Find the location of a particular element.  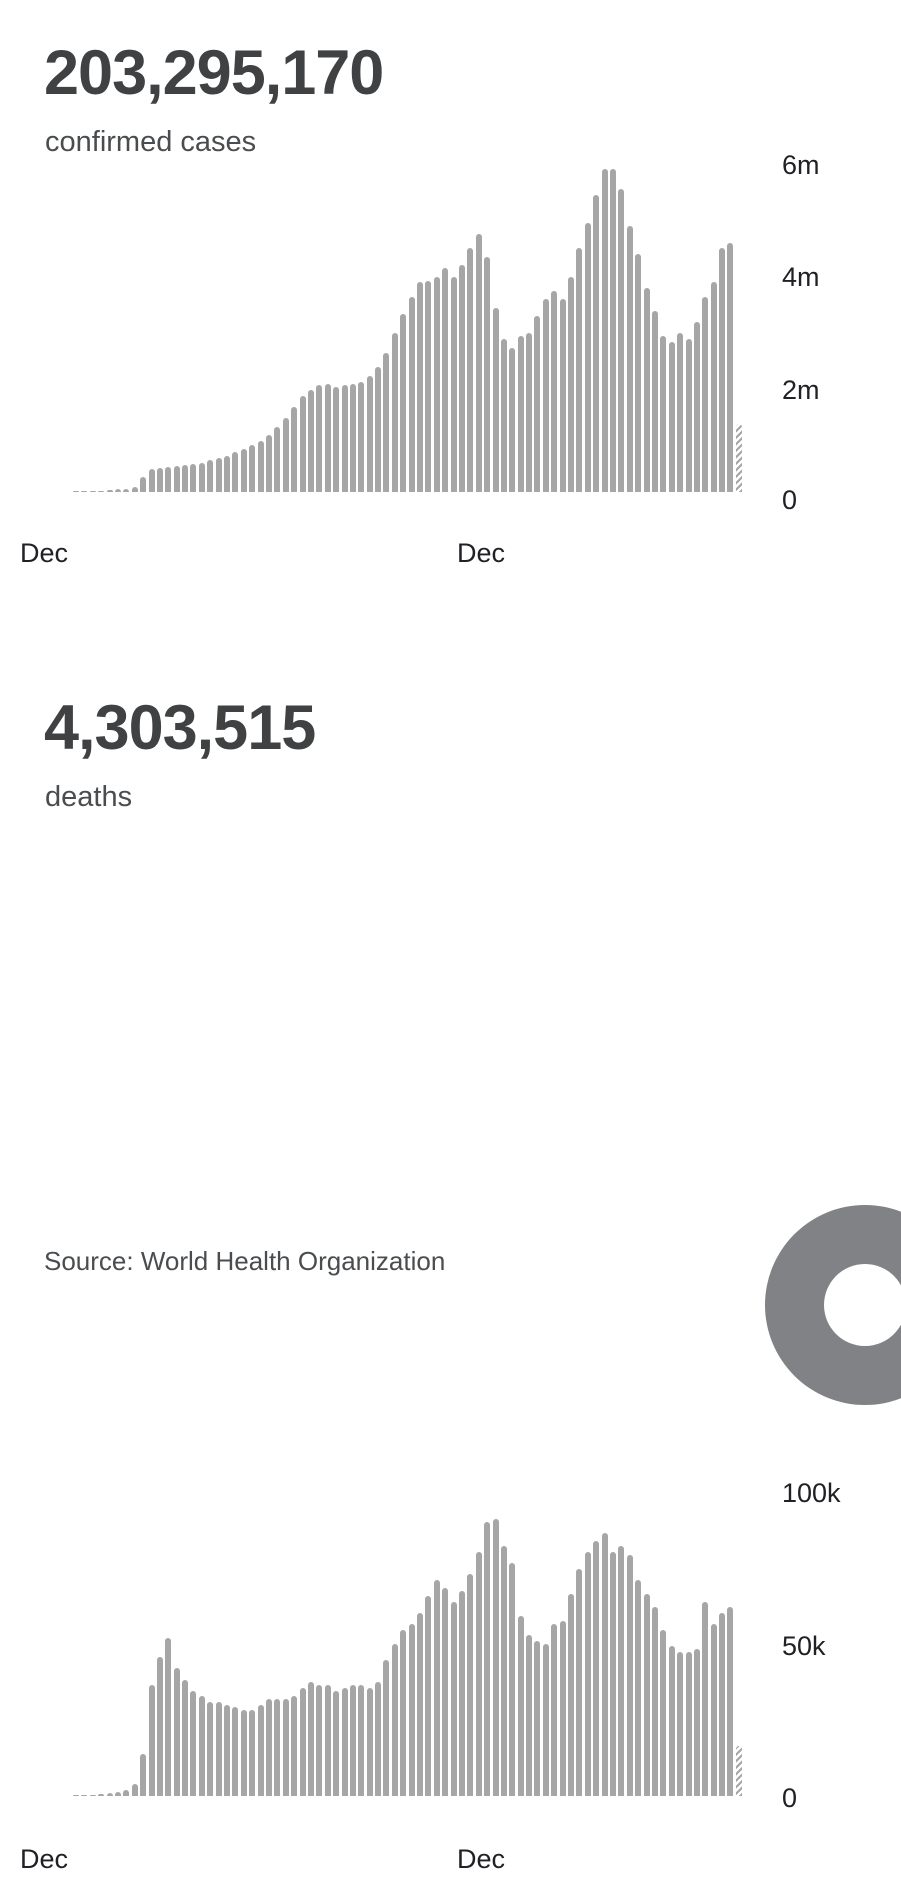

x-tick-dec-right: Dec is located at coordinates (481, 553).